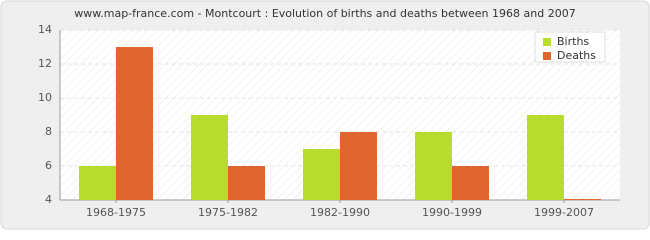 This screenshot has height=240, width=650. I want to click on y-tick-label: 10, so click(45, 97).